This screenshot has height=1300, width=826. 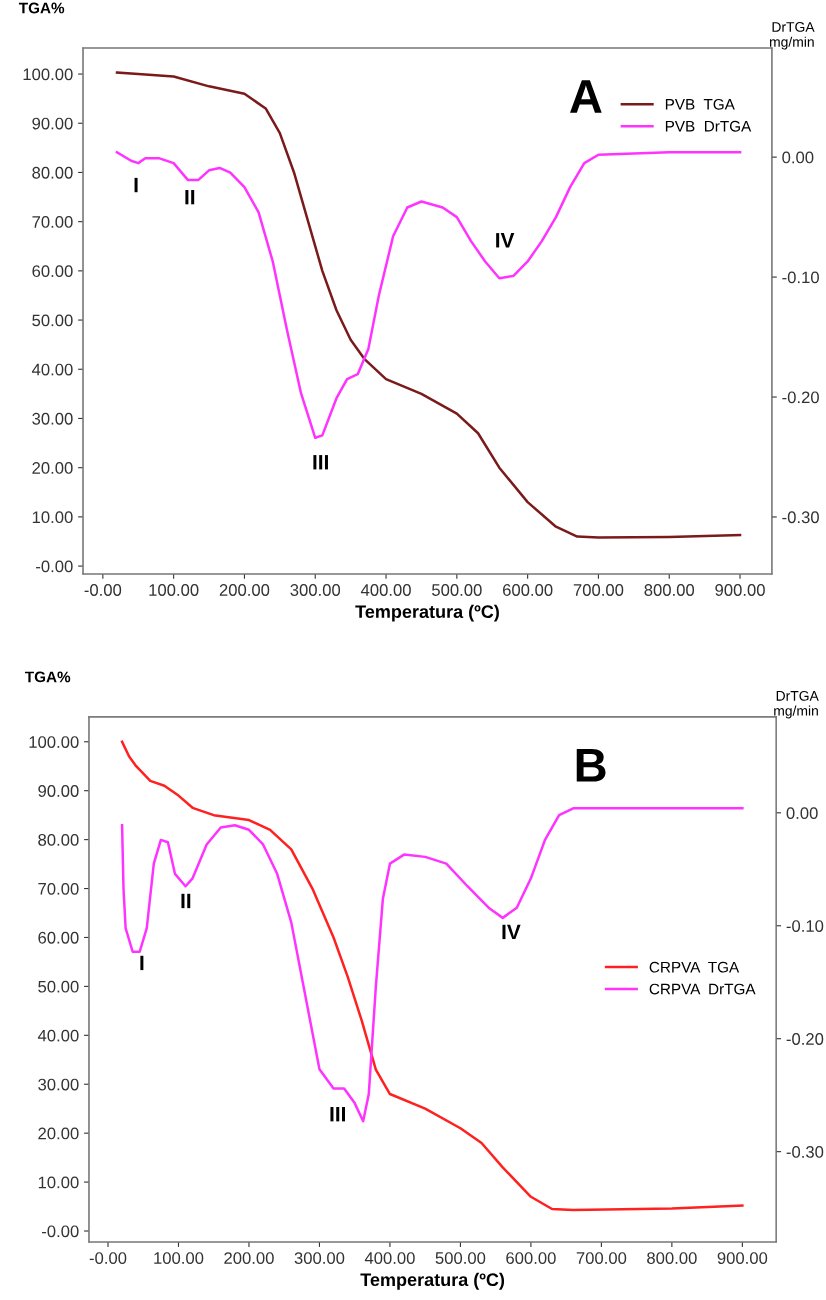 I want to click on legend-label: CRPVA TGA, so click(x=694, y=967).